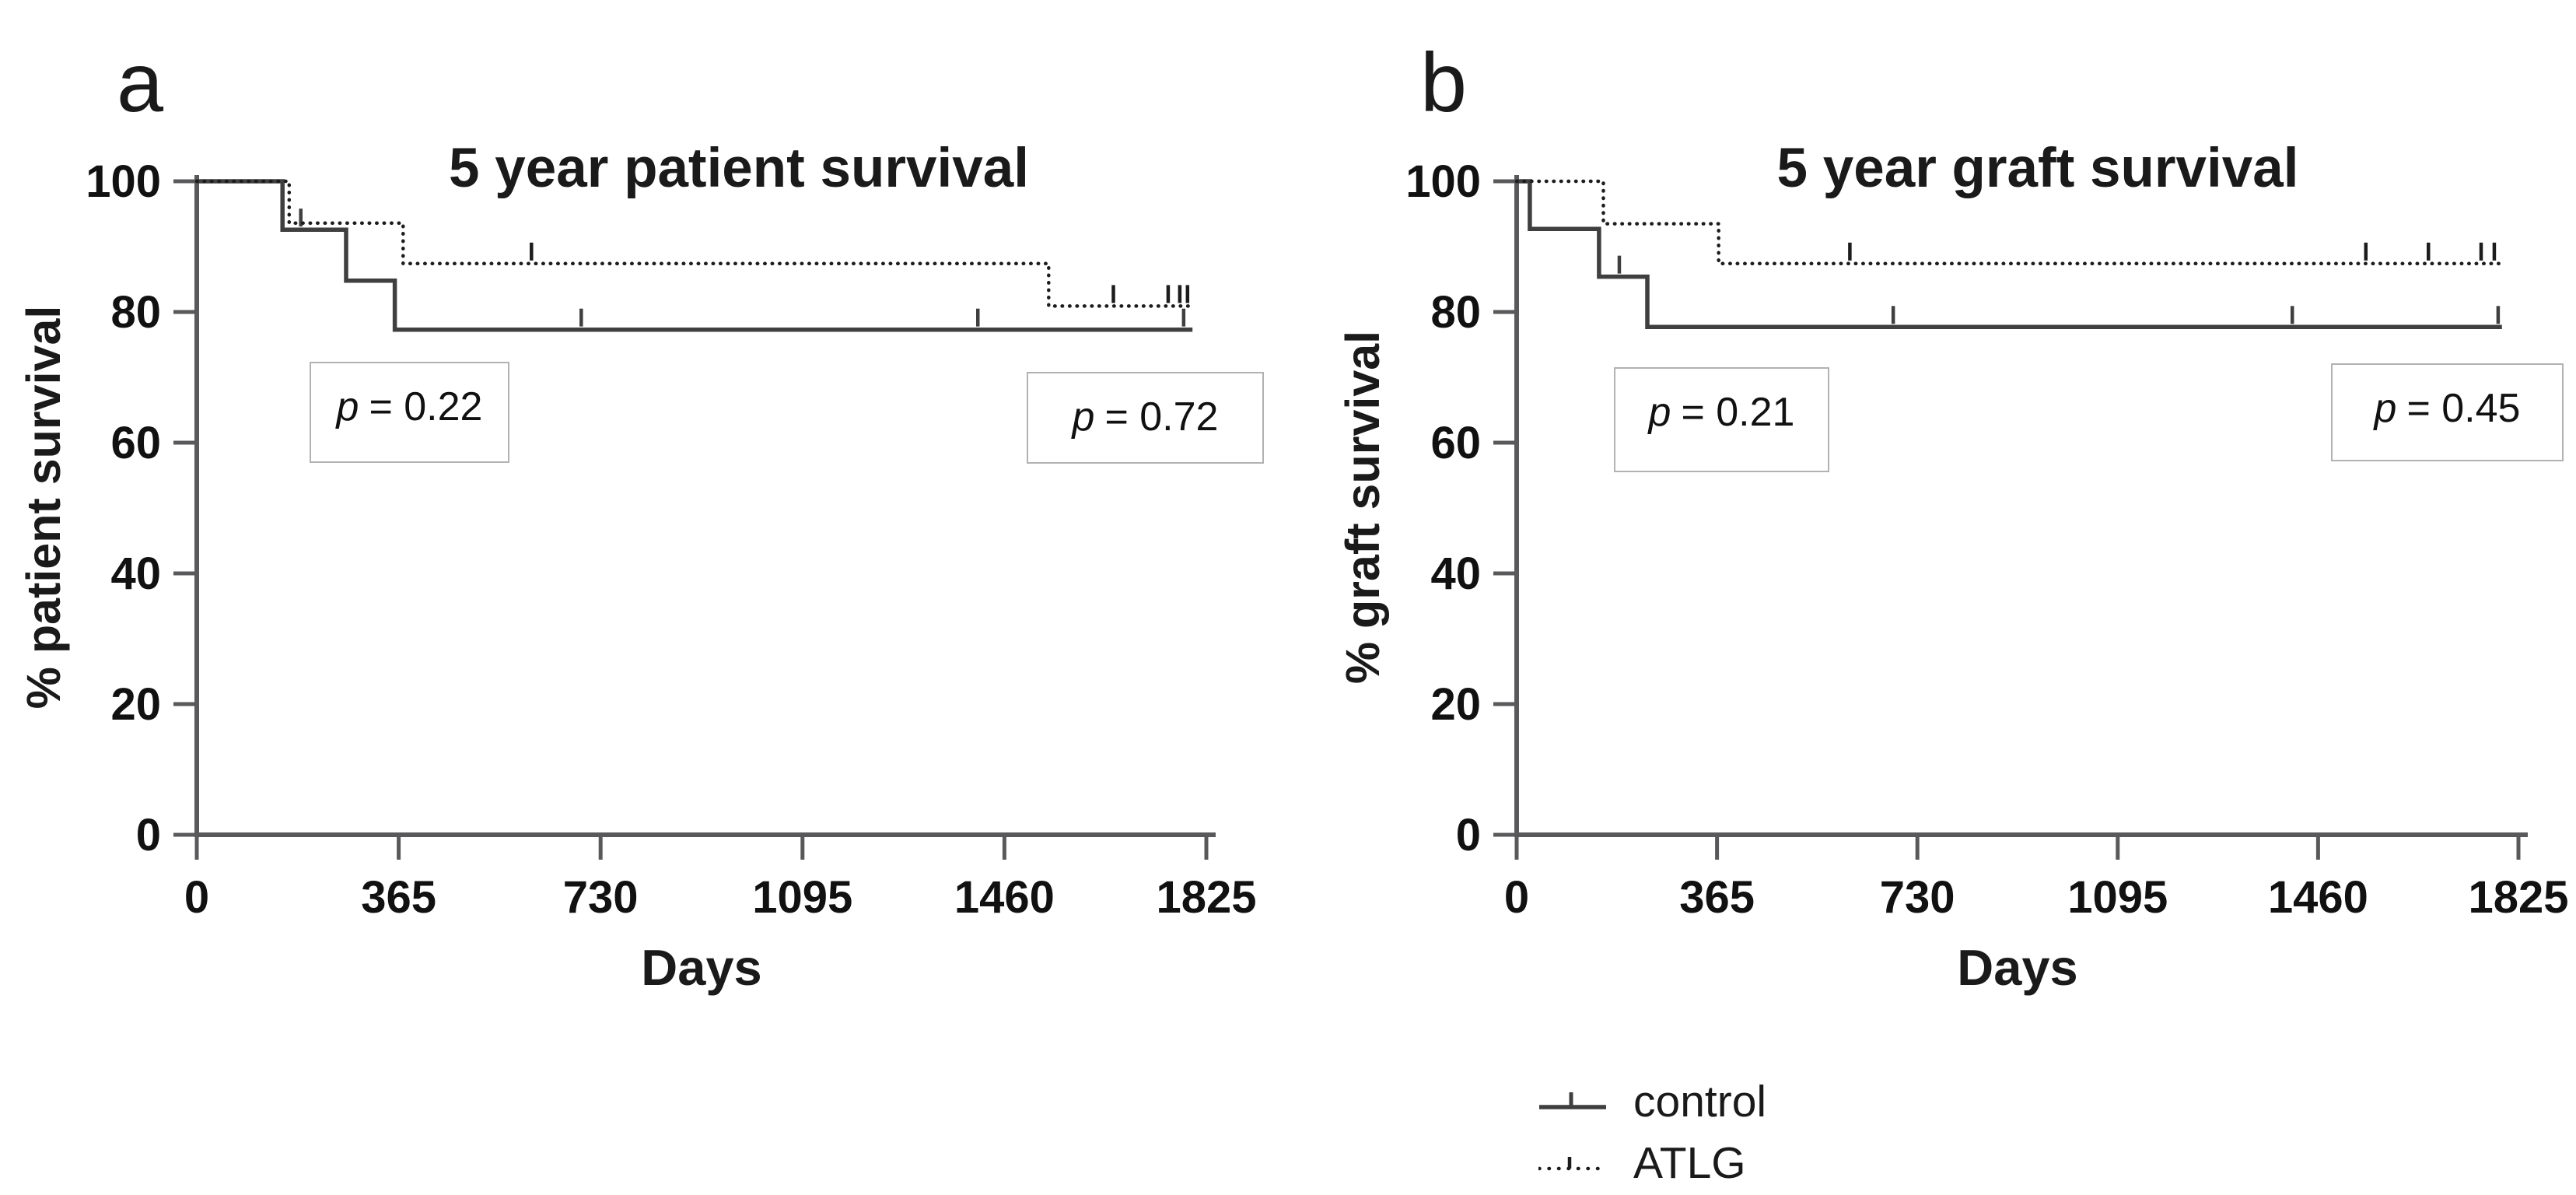  I want to click on p-value-text: = 0.21, so click(1738, 412).